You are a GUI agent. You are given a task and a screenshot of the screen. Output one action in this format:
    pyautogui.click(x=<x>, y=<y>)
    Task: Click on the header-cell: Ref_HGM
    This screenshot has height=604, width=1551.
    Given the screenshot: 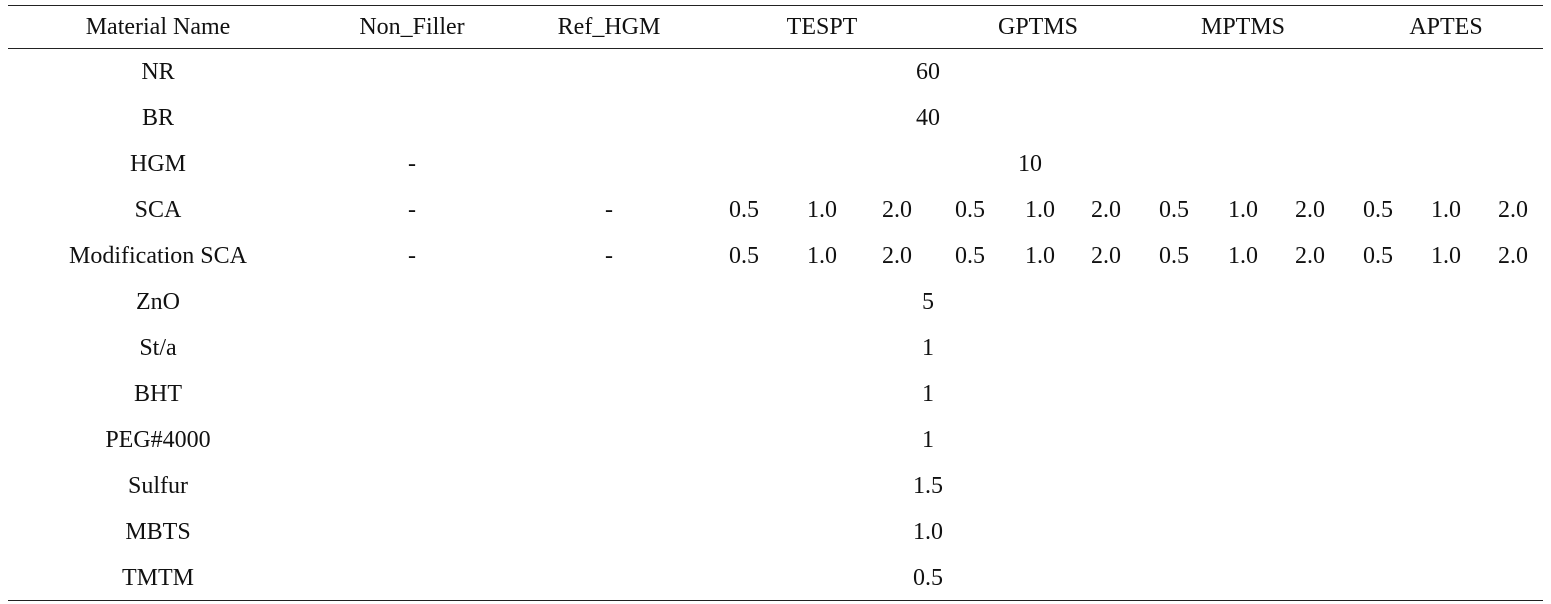 What is the action you would take?
    pyautogui.click(x=609, y=27)
    